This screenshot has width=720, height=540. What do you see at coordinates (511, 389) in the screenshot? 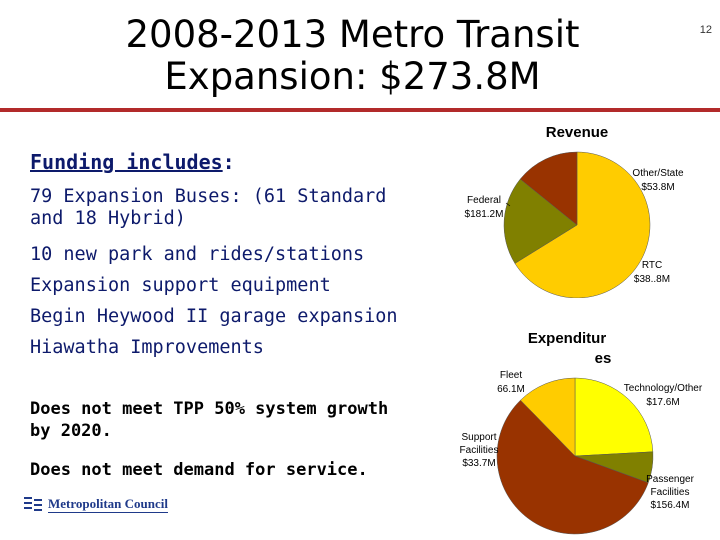
I see `expenditure-label-fleet-value: 66.1M` at bounding box center [511, 389].